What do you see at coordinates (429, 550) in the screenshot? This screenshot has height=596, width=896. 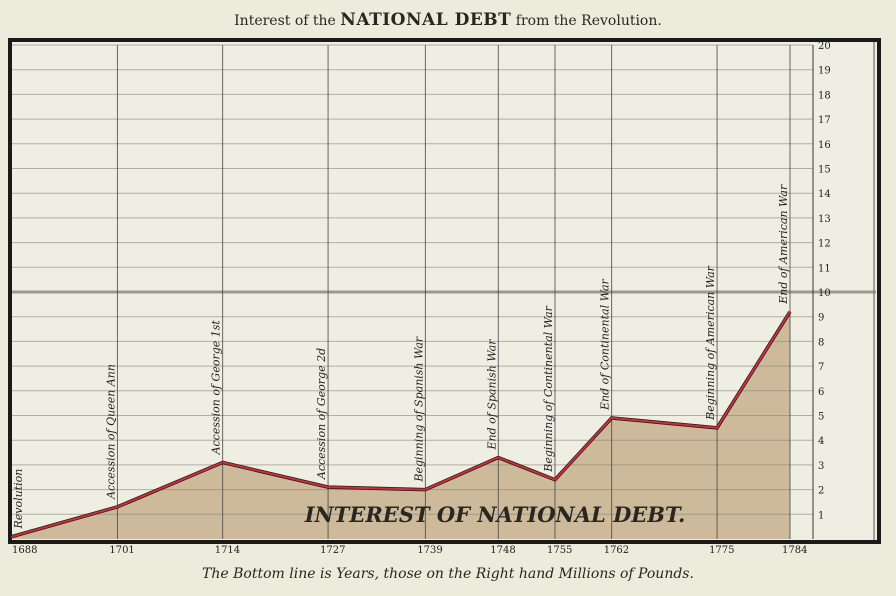 I see `x-tick-label: 1739` at bounding box center [429, 550].